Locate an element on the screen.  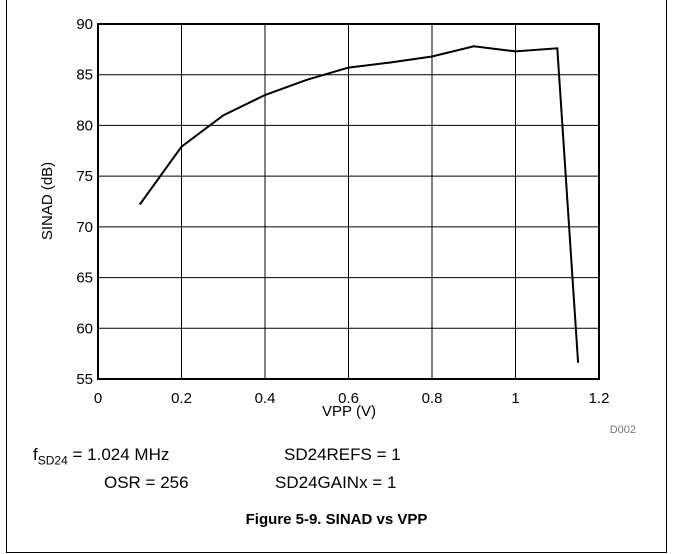
condition-frequency: fSD24 = 1.024 MHz is located at coordinates (101, 456).